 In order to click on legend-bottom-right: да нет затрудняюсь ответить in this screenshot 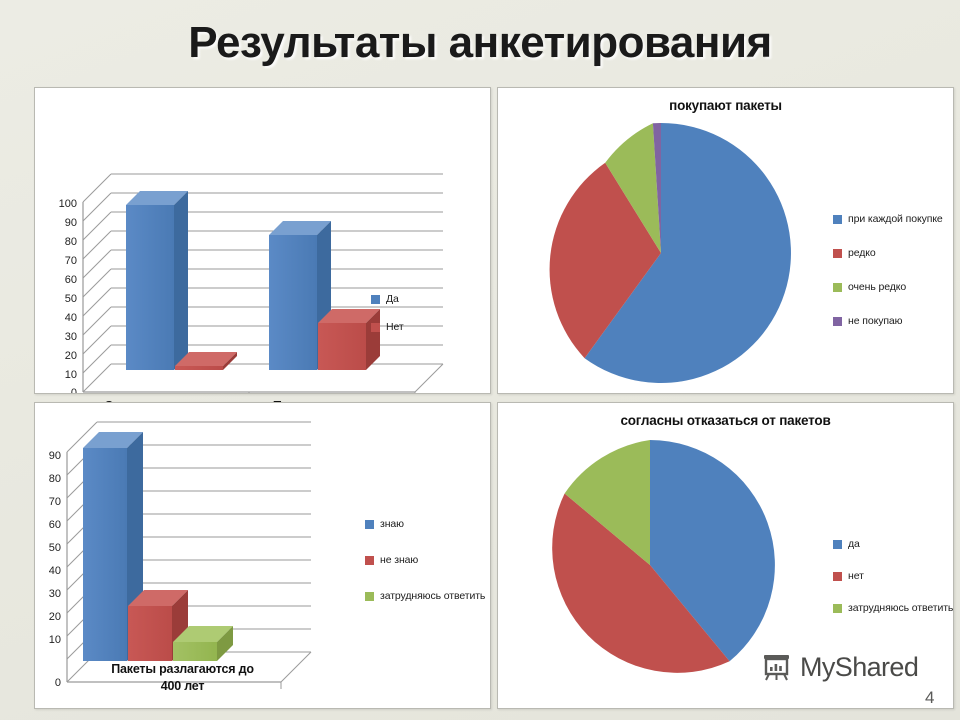, I will do `click(893, 586)`.